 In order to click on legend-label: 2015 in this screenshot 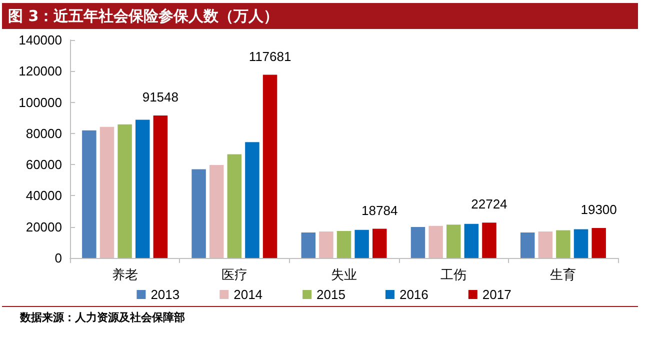, I will do `click(331, 294)`.